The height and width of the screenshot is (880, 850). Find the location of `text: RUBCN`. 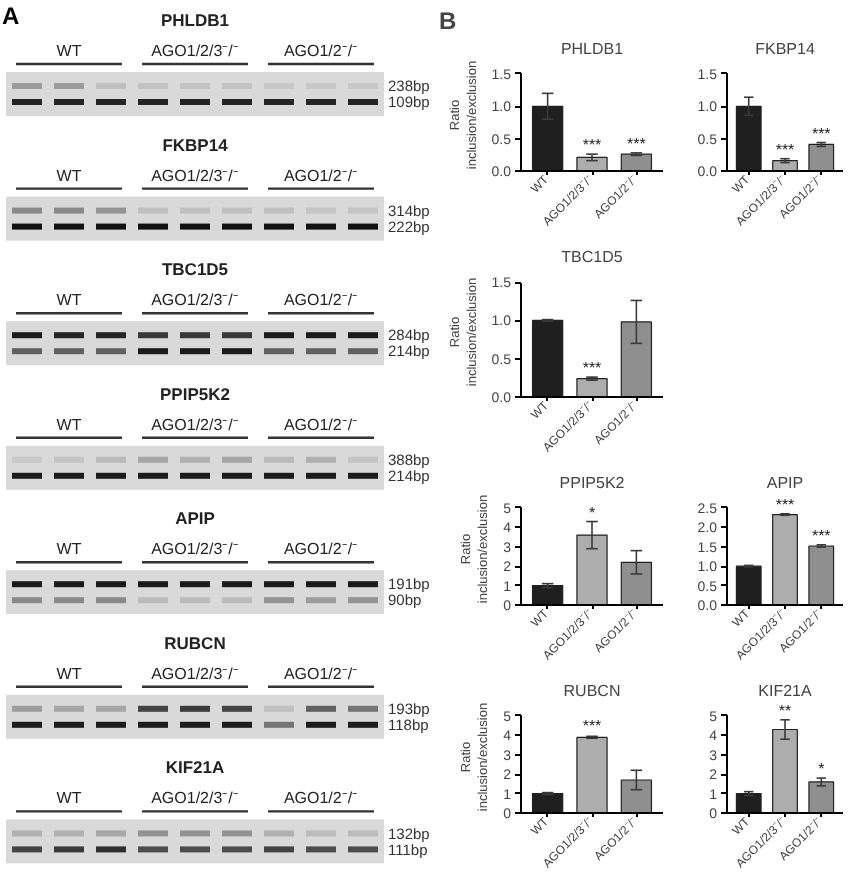

text: RUBCN is located at coordinates (195, 642).